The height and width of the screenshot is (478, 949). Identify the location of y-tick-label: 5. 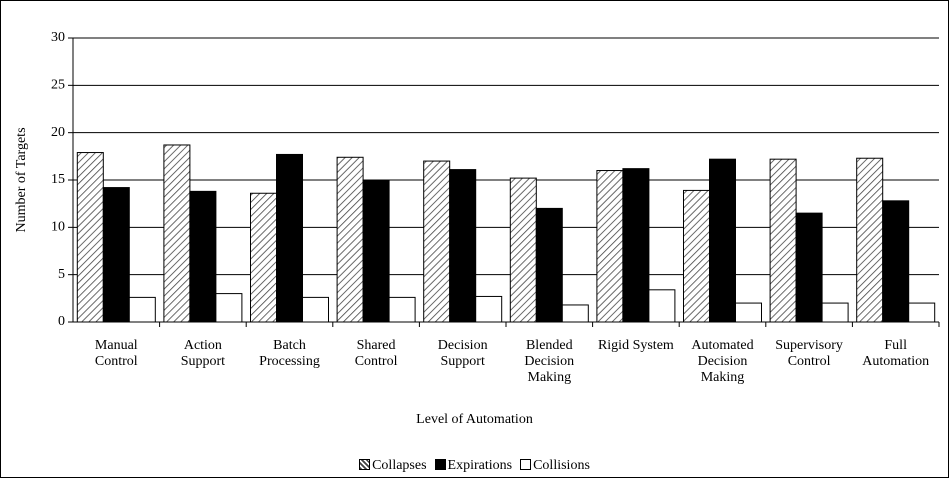
(61, 274).